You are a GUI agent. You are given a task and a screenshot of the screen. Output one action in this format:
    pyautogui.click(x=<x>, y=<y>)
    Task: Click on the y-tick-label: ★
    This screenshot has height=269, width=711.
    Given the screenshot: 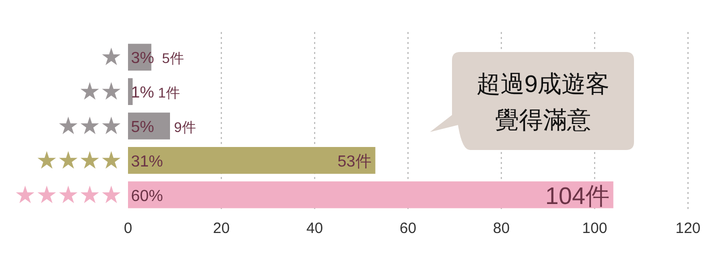 What is the action you would take?
    pyautogui.click(x=111, y=58)
    